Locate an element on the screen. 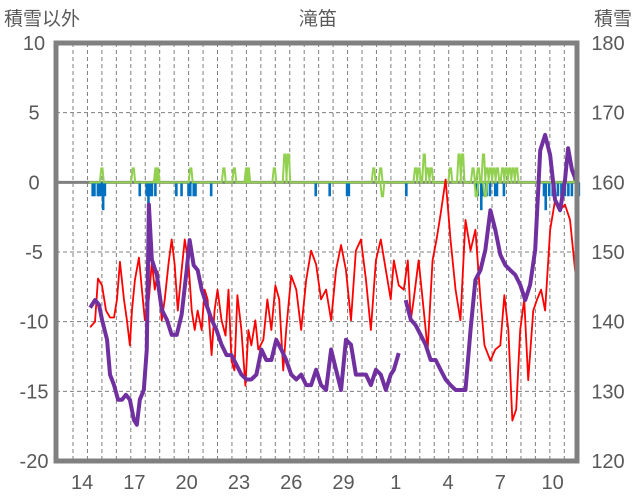 Image resolution: width=636 pixels, height=501 pixels. left-tick-label: -5 is located at coordinates (34, 253).